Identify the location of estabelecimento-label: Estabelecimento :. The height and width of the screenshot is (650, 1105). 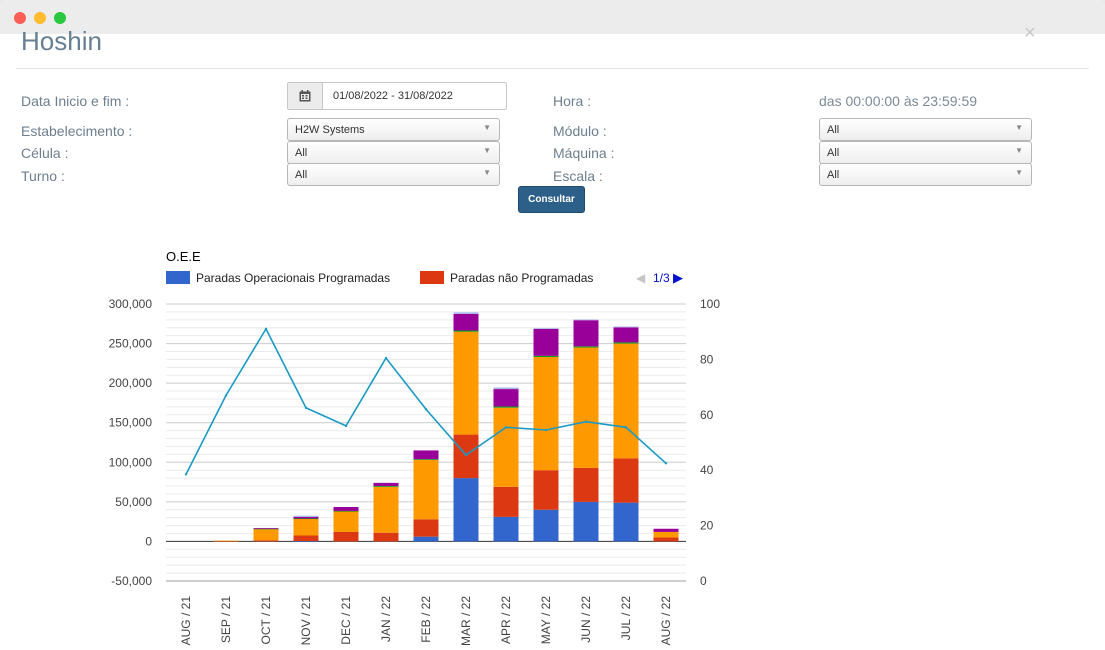
(77, 131).